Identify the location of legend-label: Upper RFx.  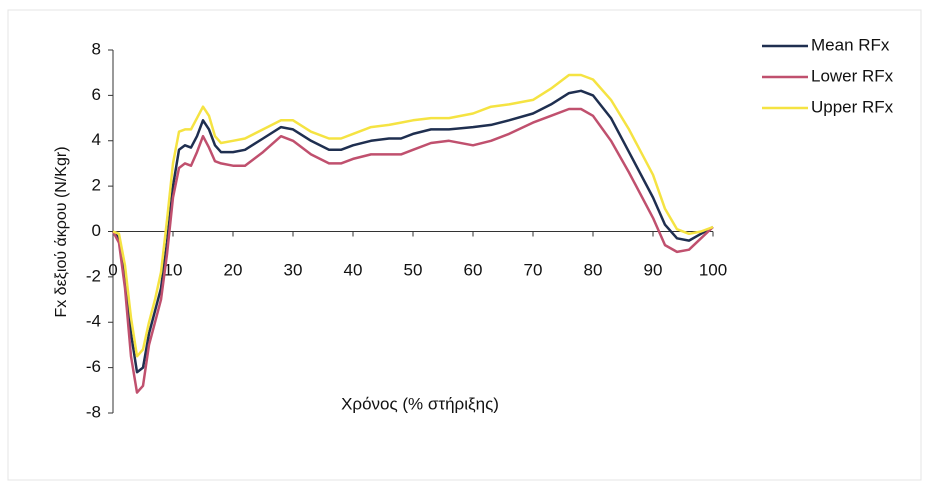
(852, 106).